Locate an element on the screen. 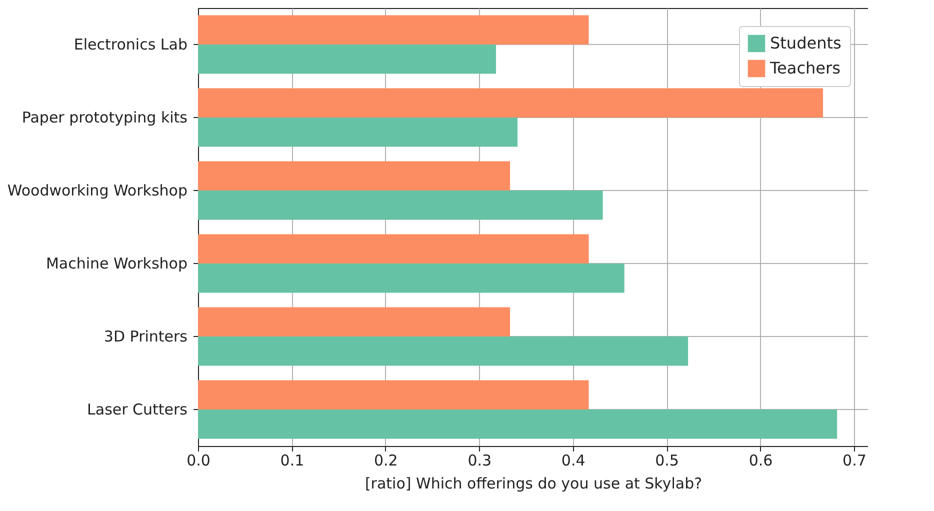  y-tick-label: Electronics Lab is located at coordinates (131, 45).